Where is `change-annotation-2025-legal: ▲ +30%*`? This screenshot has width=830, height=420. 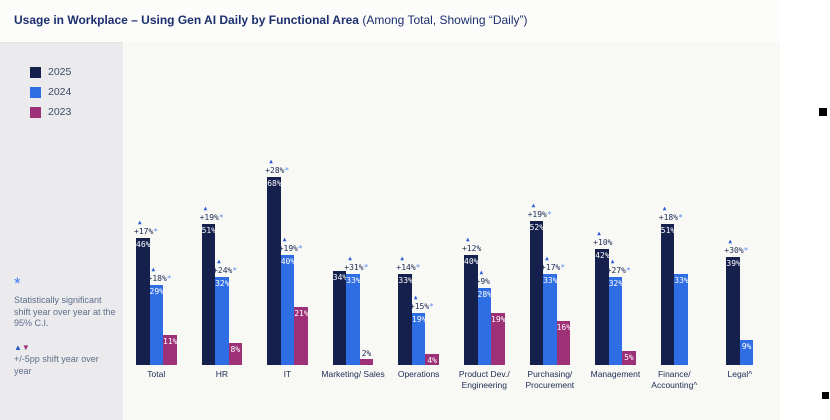
change-annotation-2025-legal: ▲ +30%* is located at coordinates (736, 246).